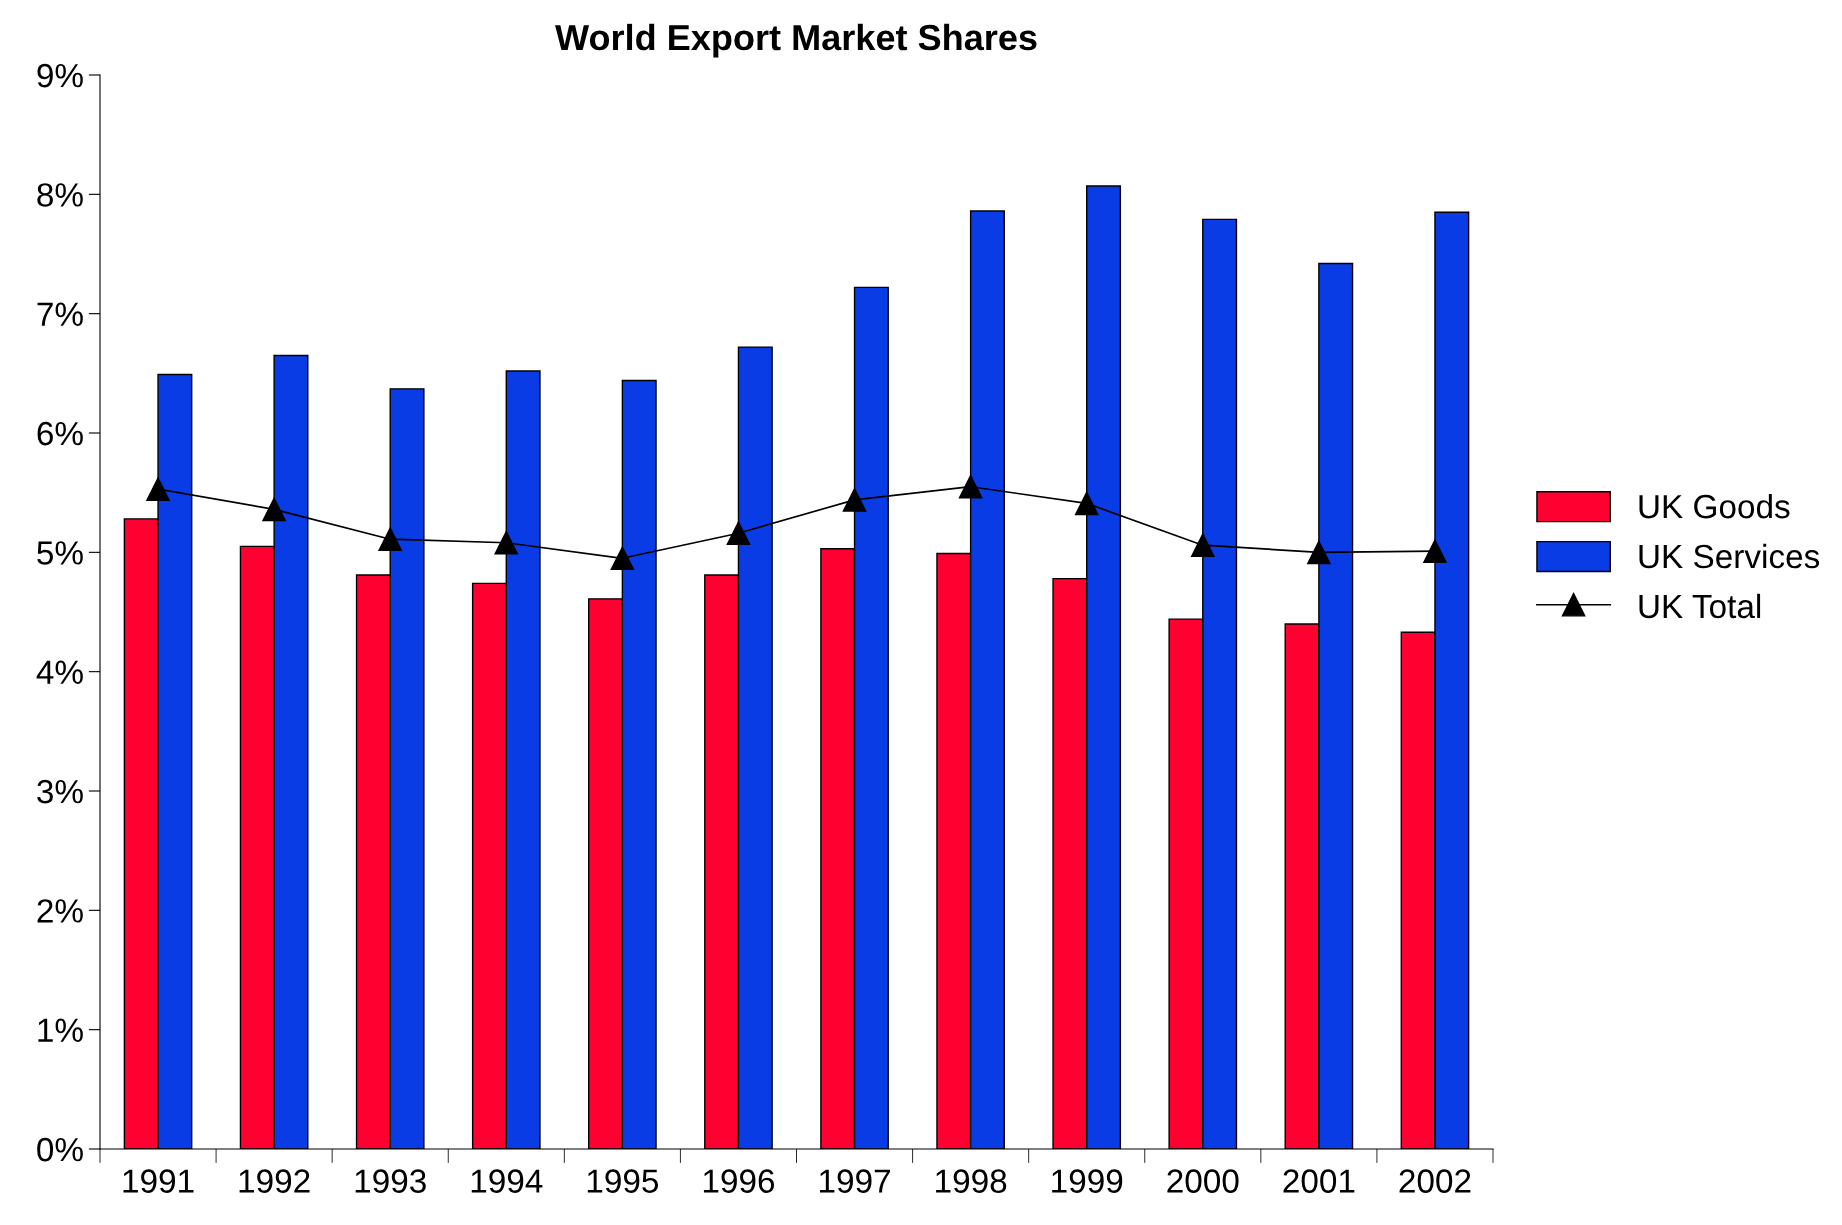 This screenshot has height=1225, width=1842. Describe the element at coordinates (60, 791) in the screenshot. I see `y-tick-label: 3%` at that location.